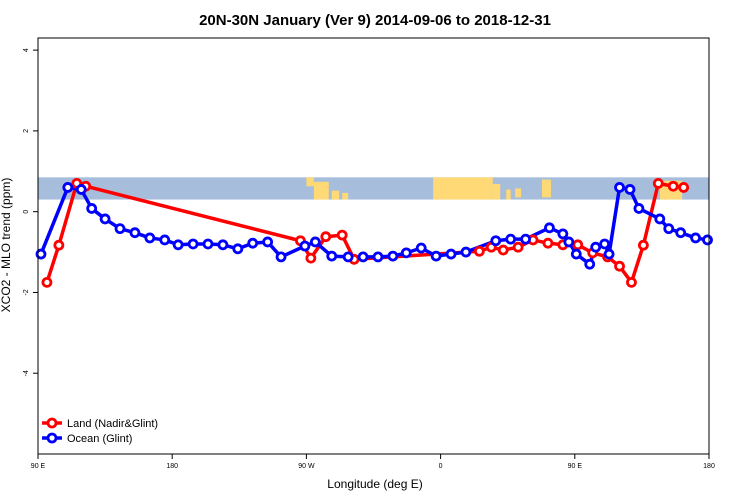 The width and height of the screenshot is (750, 500). I want to click on y-tick-label: -2, so click(26, 292).